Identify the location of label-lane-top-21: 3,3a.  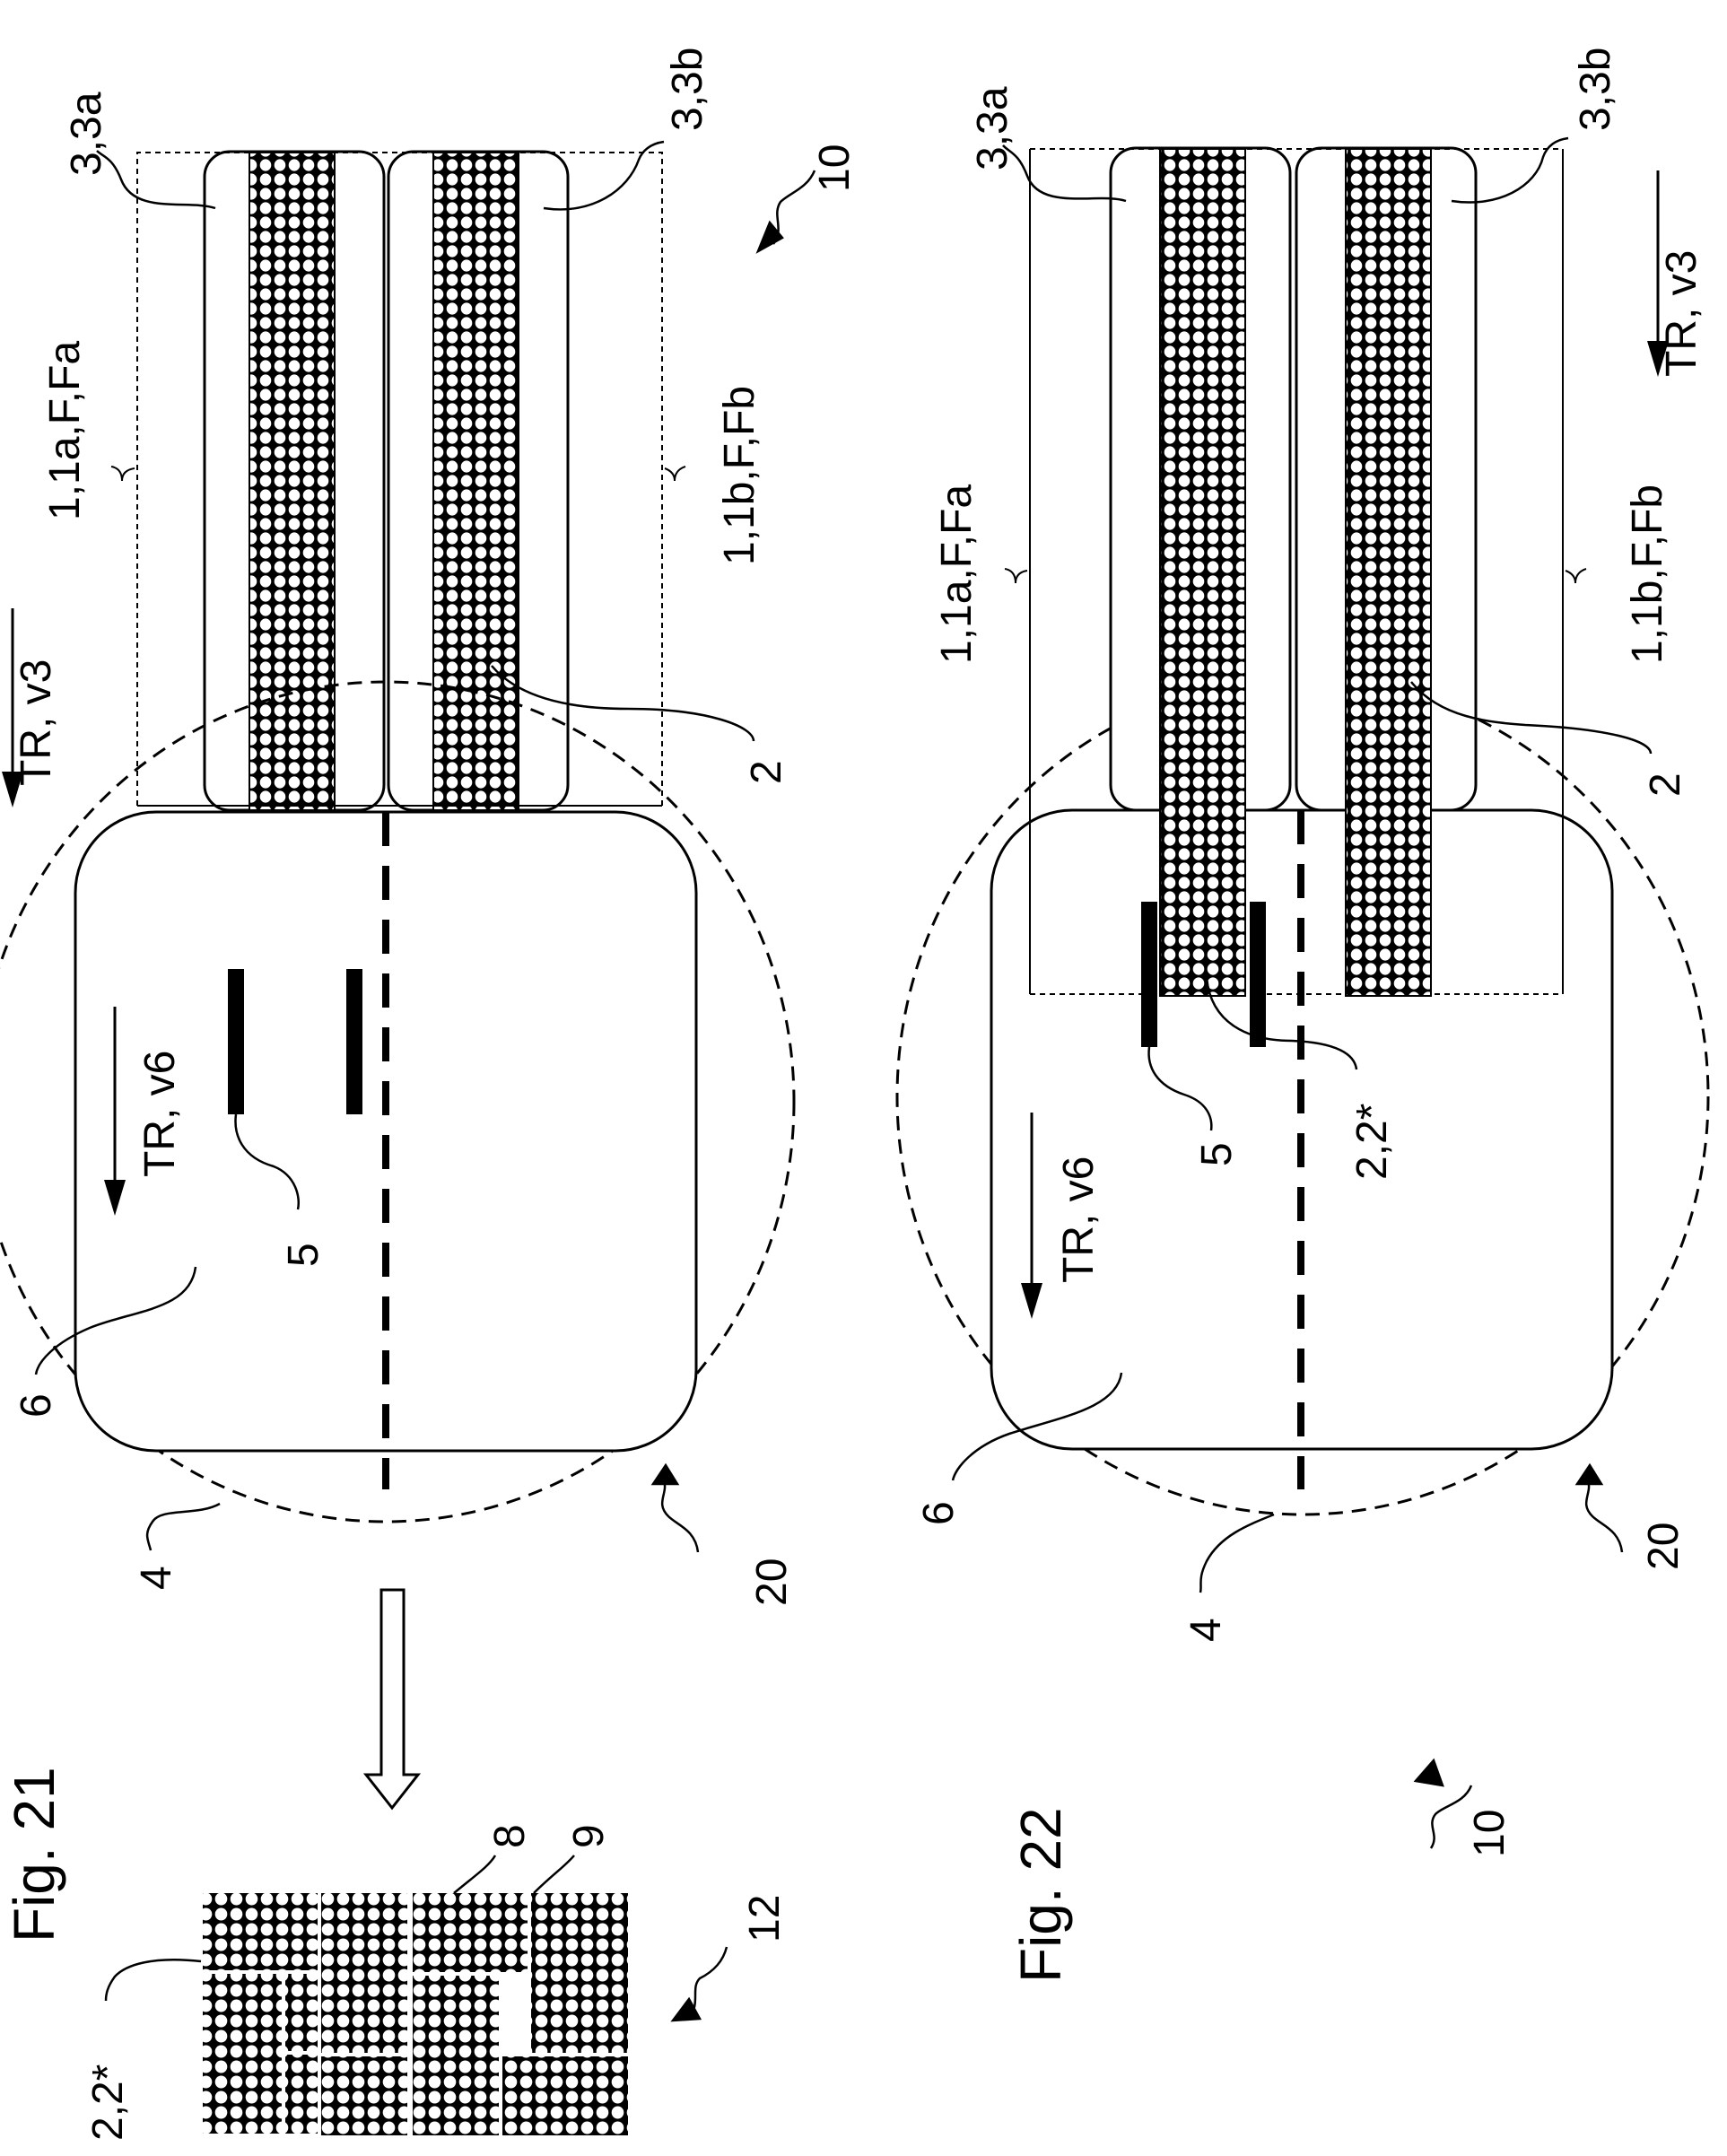
(86, 134).